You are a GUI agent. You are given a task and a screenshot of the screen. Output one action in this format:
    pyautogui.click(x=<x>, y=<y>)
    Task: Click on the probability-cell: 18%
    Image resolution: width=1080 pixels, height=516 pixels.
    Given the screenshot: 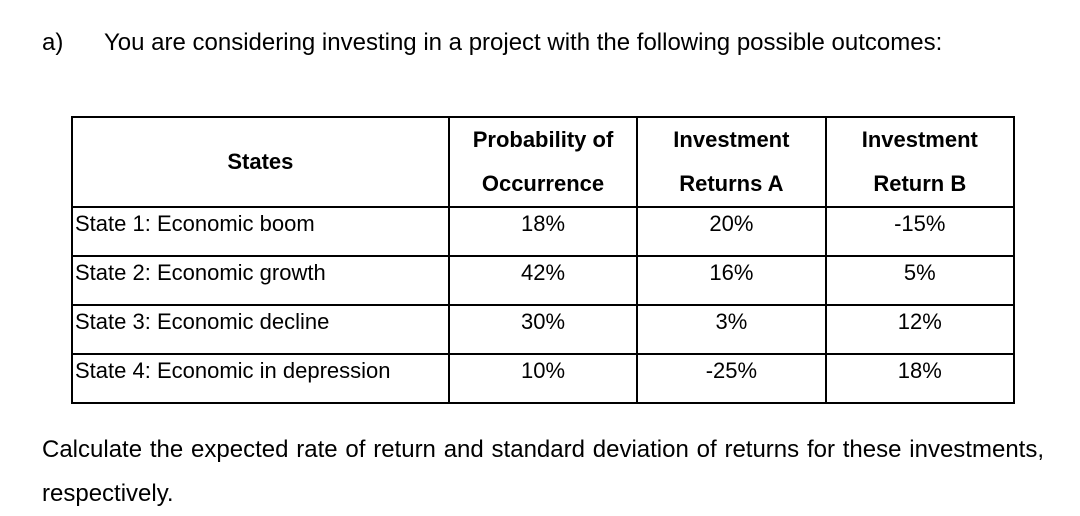 What is the action you would take?
    pyautogui.click(x=543, y=231)
    